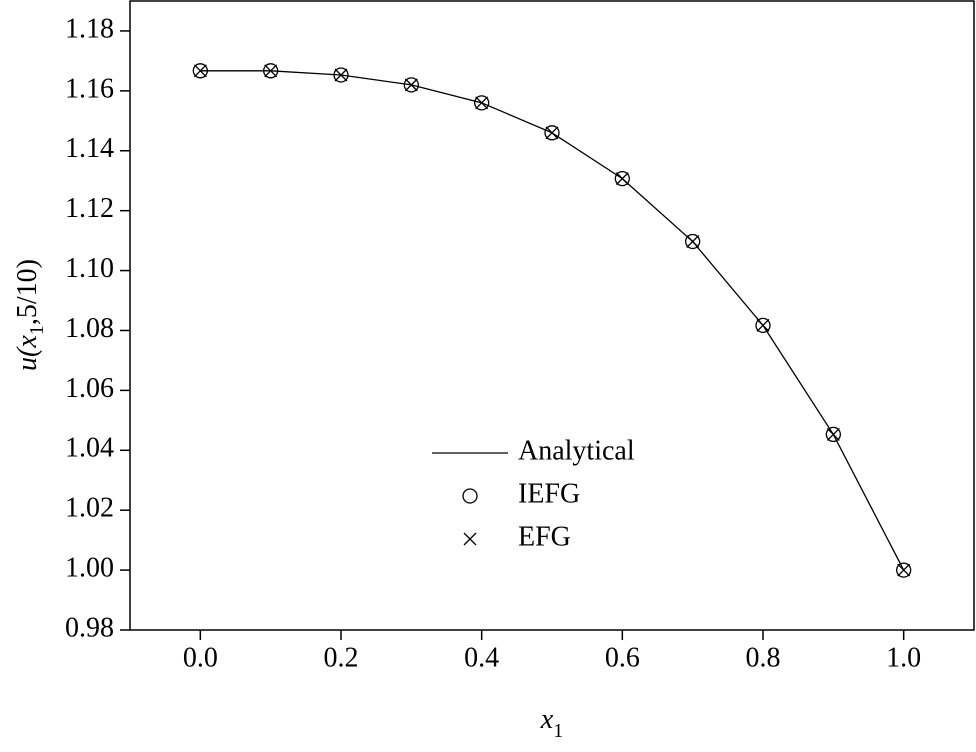 The image size is (976, 752). Describe the element at coordinates (89, 448) in the screenshot. I see `y-tick-label: 1.04` at that location.